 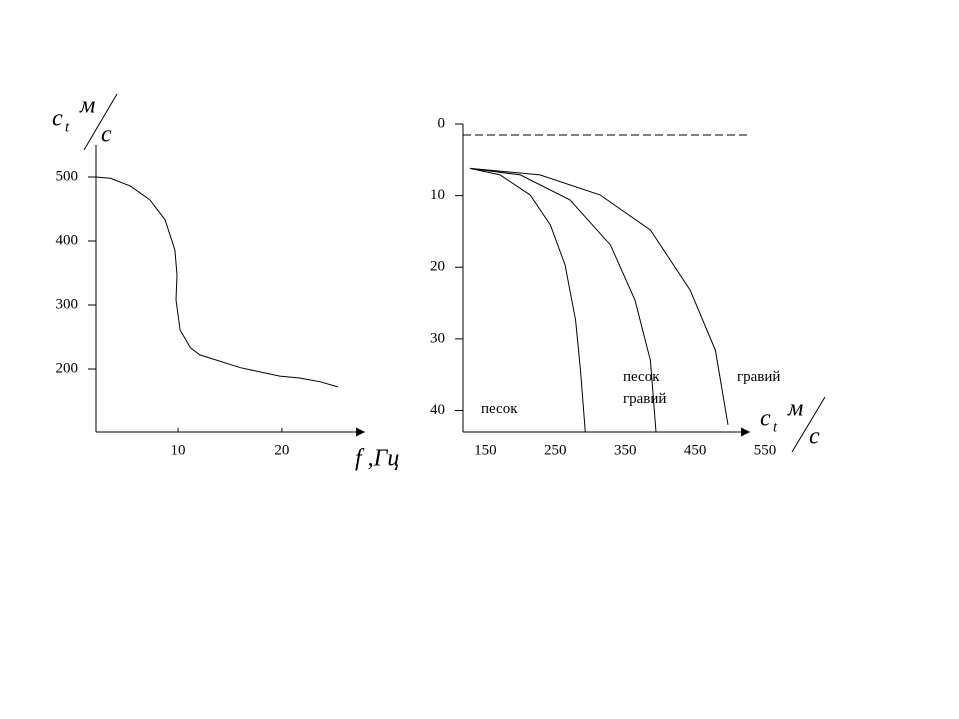 I want to click on x-tick-label: 550, so click(x=765, y=450).